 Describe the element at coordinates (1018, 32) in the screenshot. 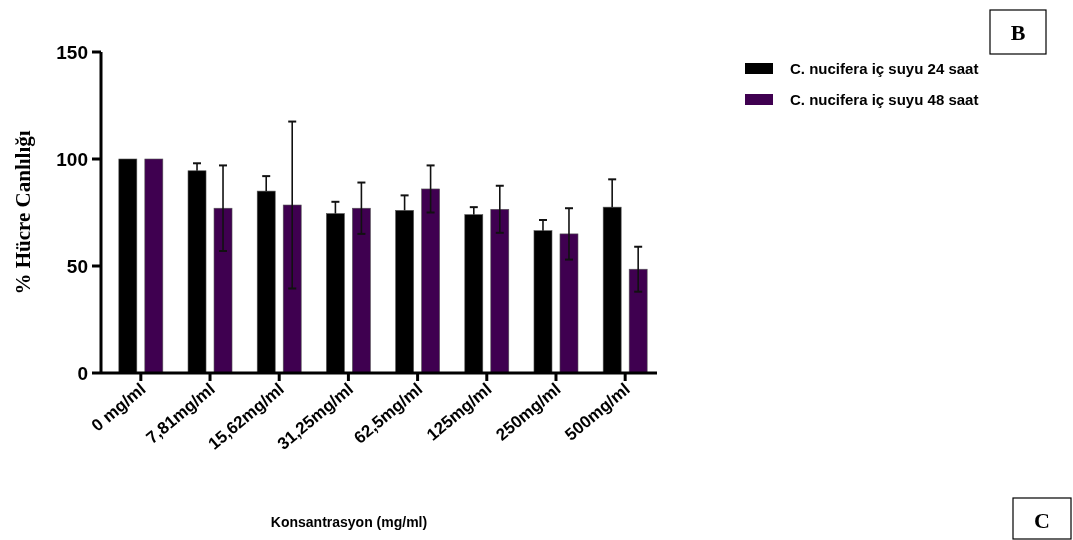

I see `text: B` at that location.